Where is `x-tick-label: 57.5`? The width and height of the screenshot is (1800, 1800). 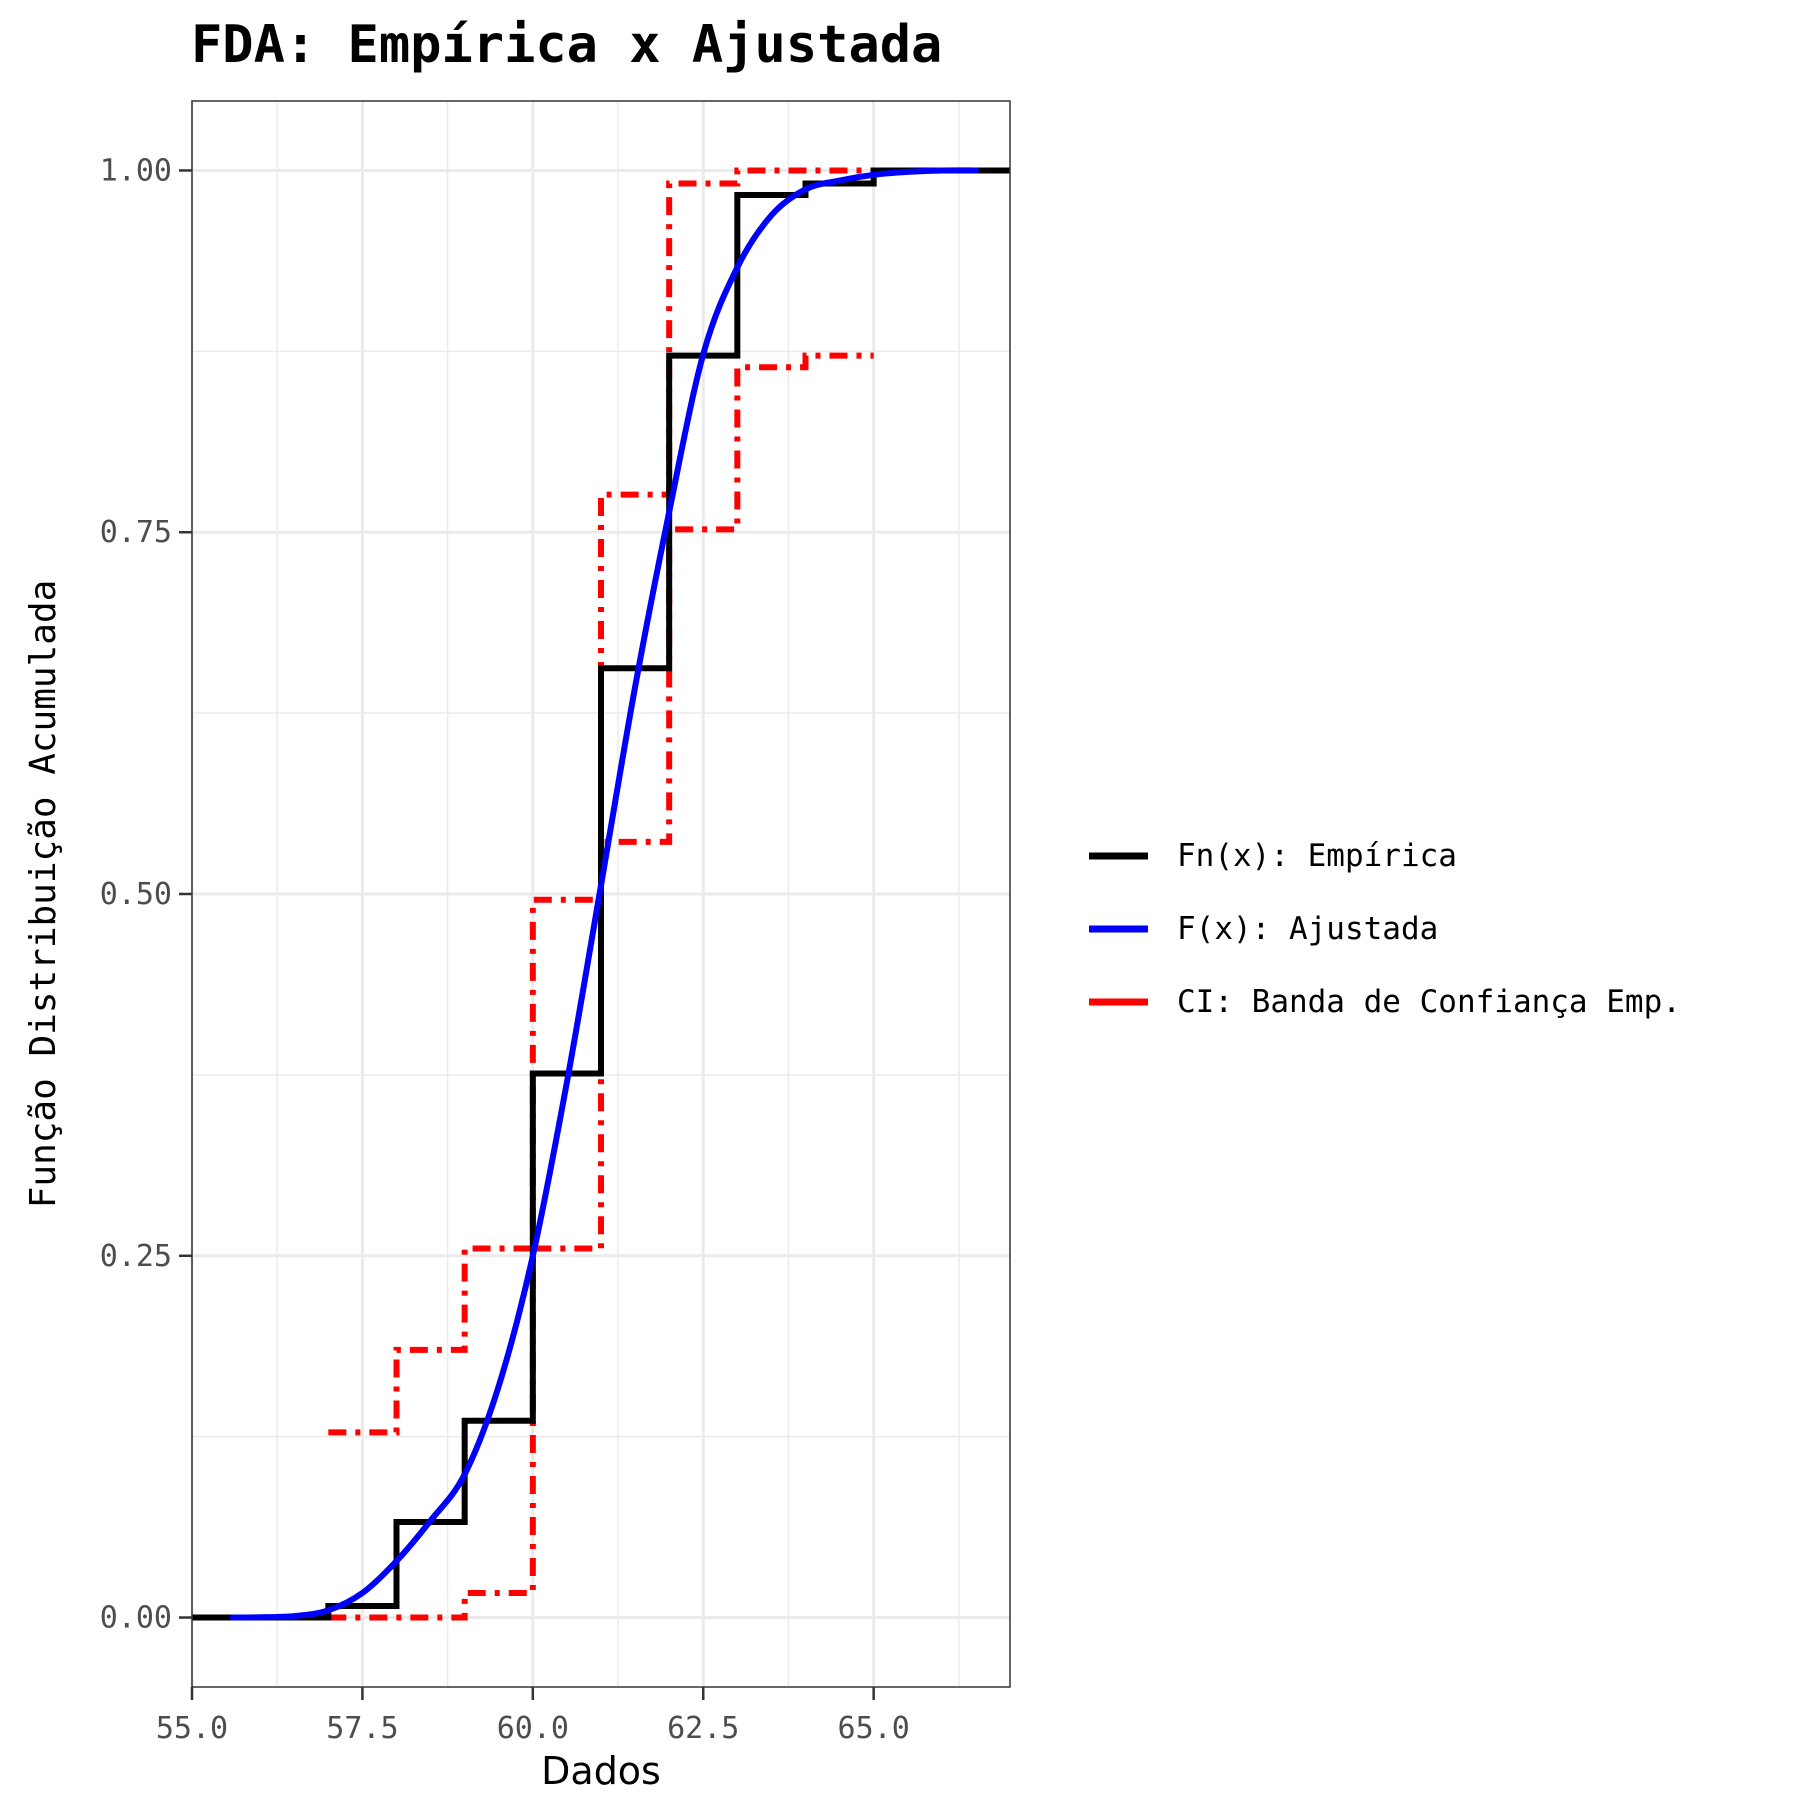 x-tick-label: 57.5 is located at coordinates (362, 1728).